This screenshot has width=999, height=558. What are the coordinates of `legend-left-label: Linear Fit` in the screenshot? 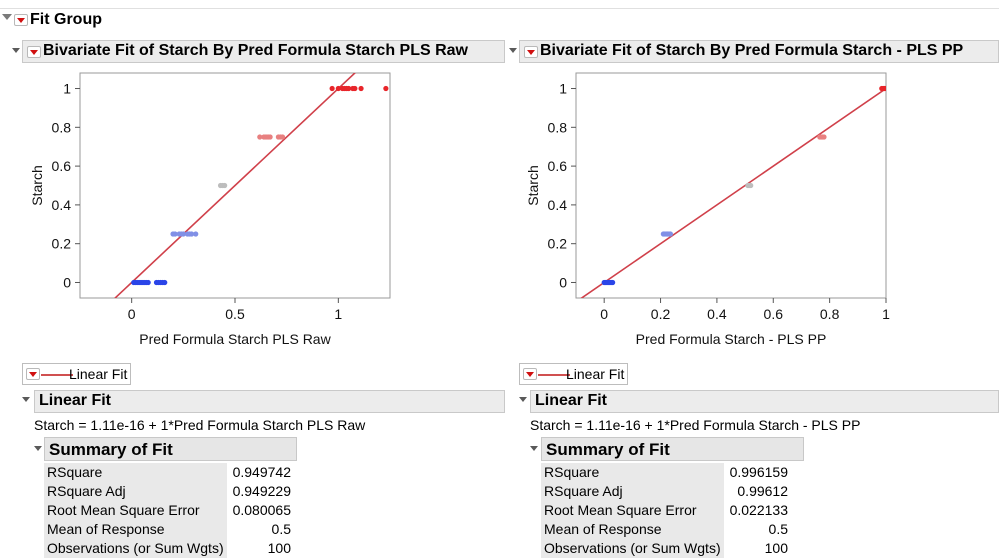 It's located at (98, 374).